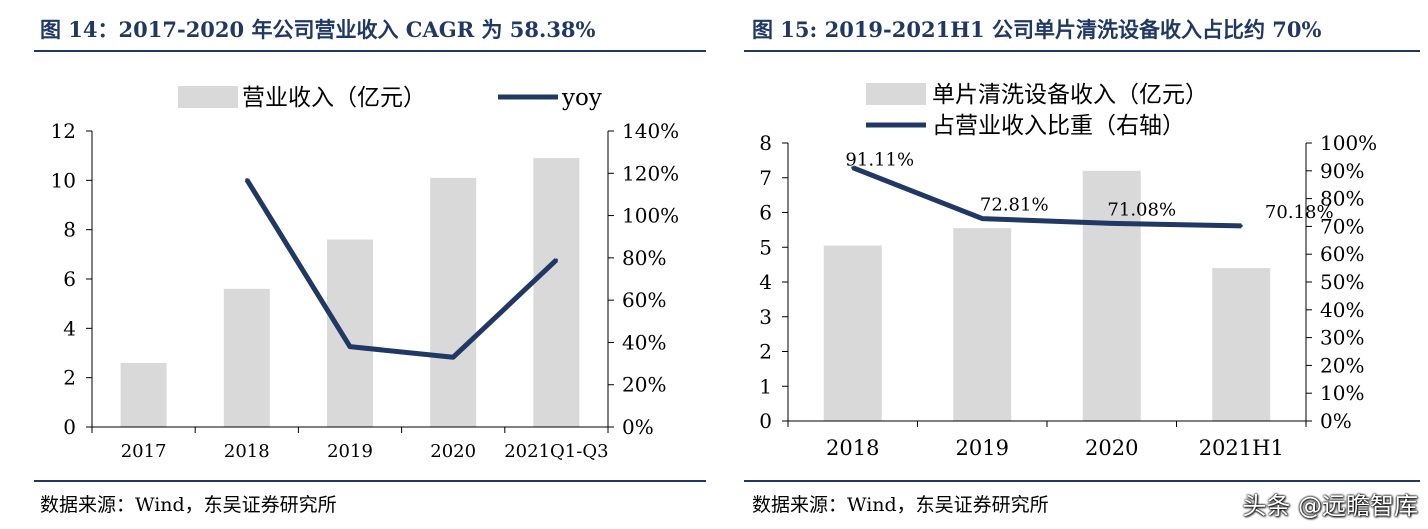 This screenshot has height=529, width=1428. Describe the element at coordinates (765, 178) in the screenshot. I see `y-tick-label: 7` at that location.